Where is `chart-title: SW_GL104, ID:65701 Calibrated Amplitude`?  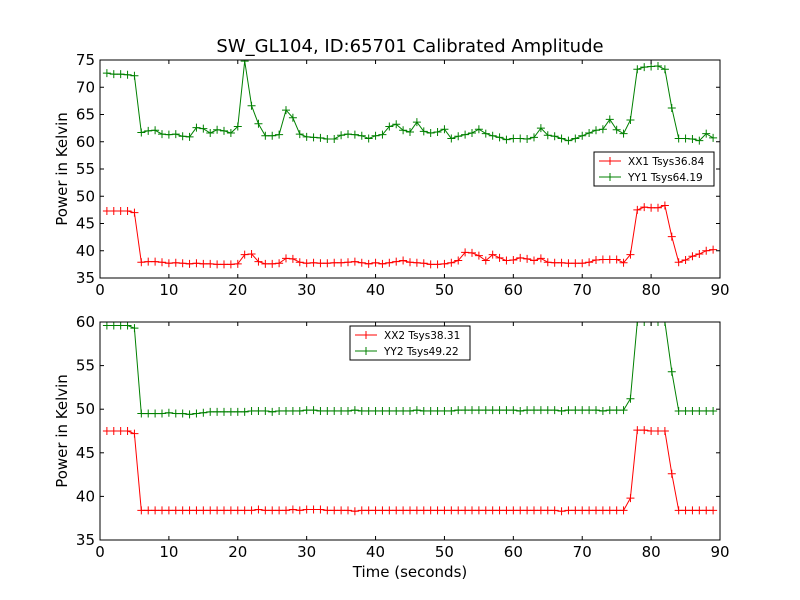 chart-title: SW_GL104, ID:65701 Calibrated Amplitude is located at coordinates (409, 46).